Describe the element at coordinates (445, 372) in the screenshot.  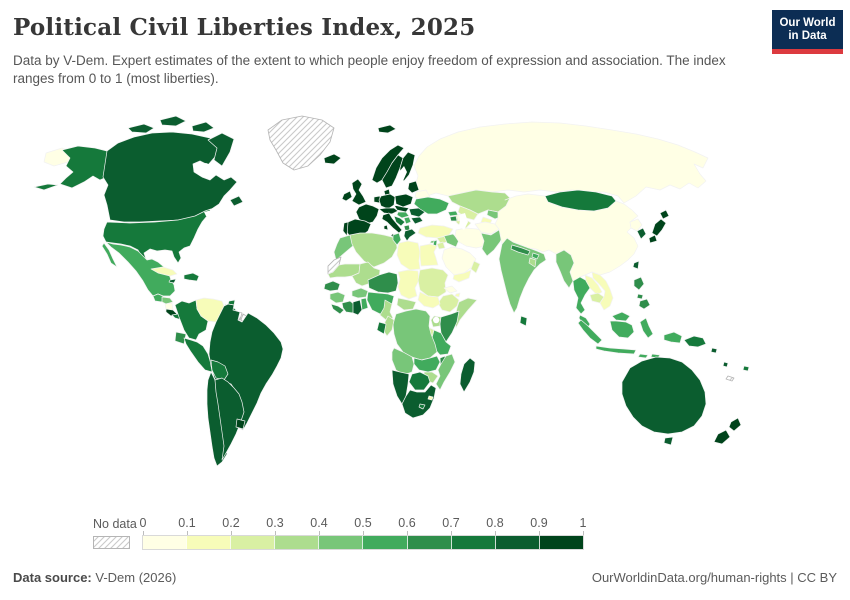
I see `country-mozambique` at that location.